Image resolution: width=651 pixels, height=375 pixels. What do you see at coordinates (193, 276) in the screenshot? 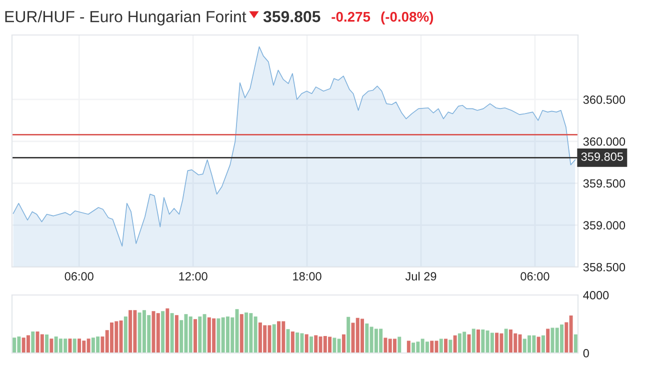
I see `x-tick-label: 12:00` at bounding box center [193, 276].